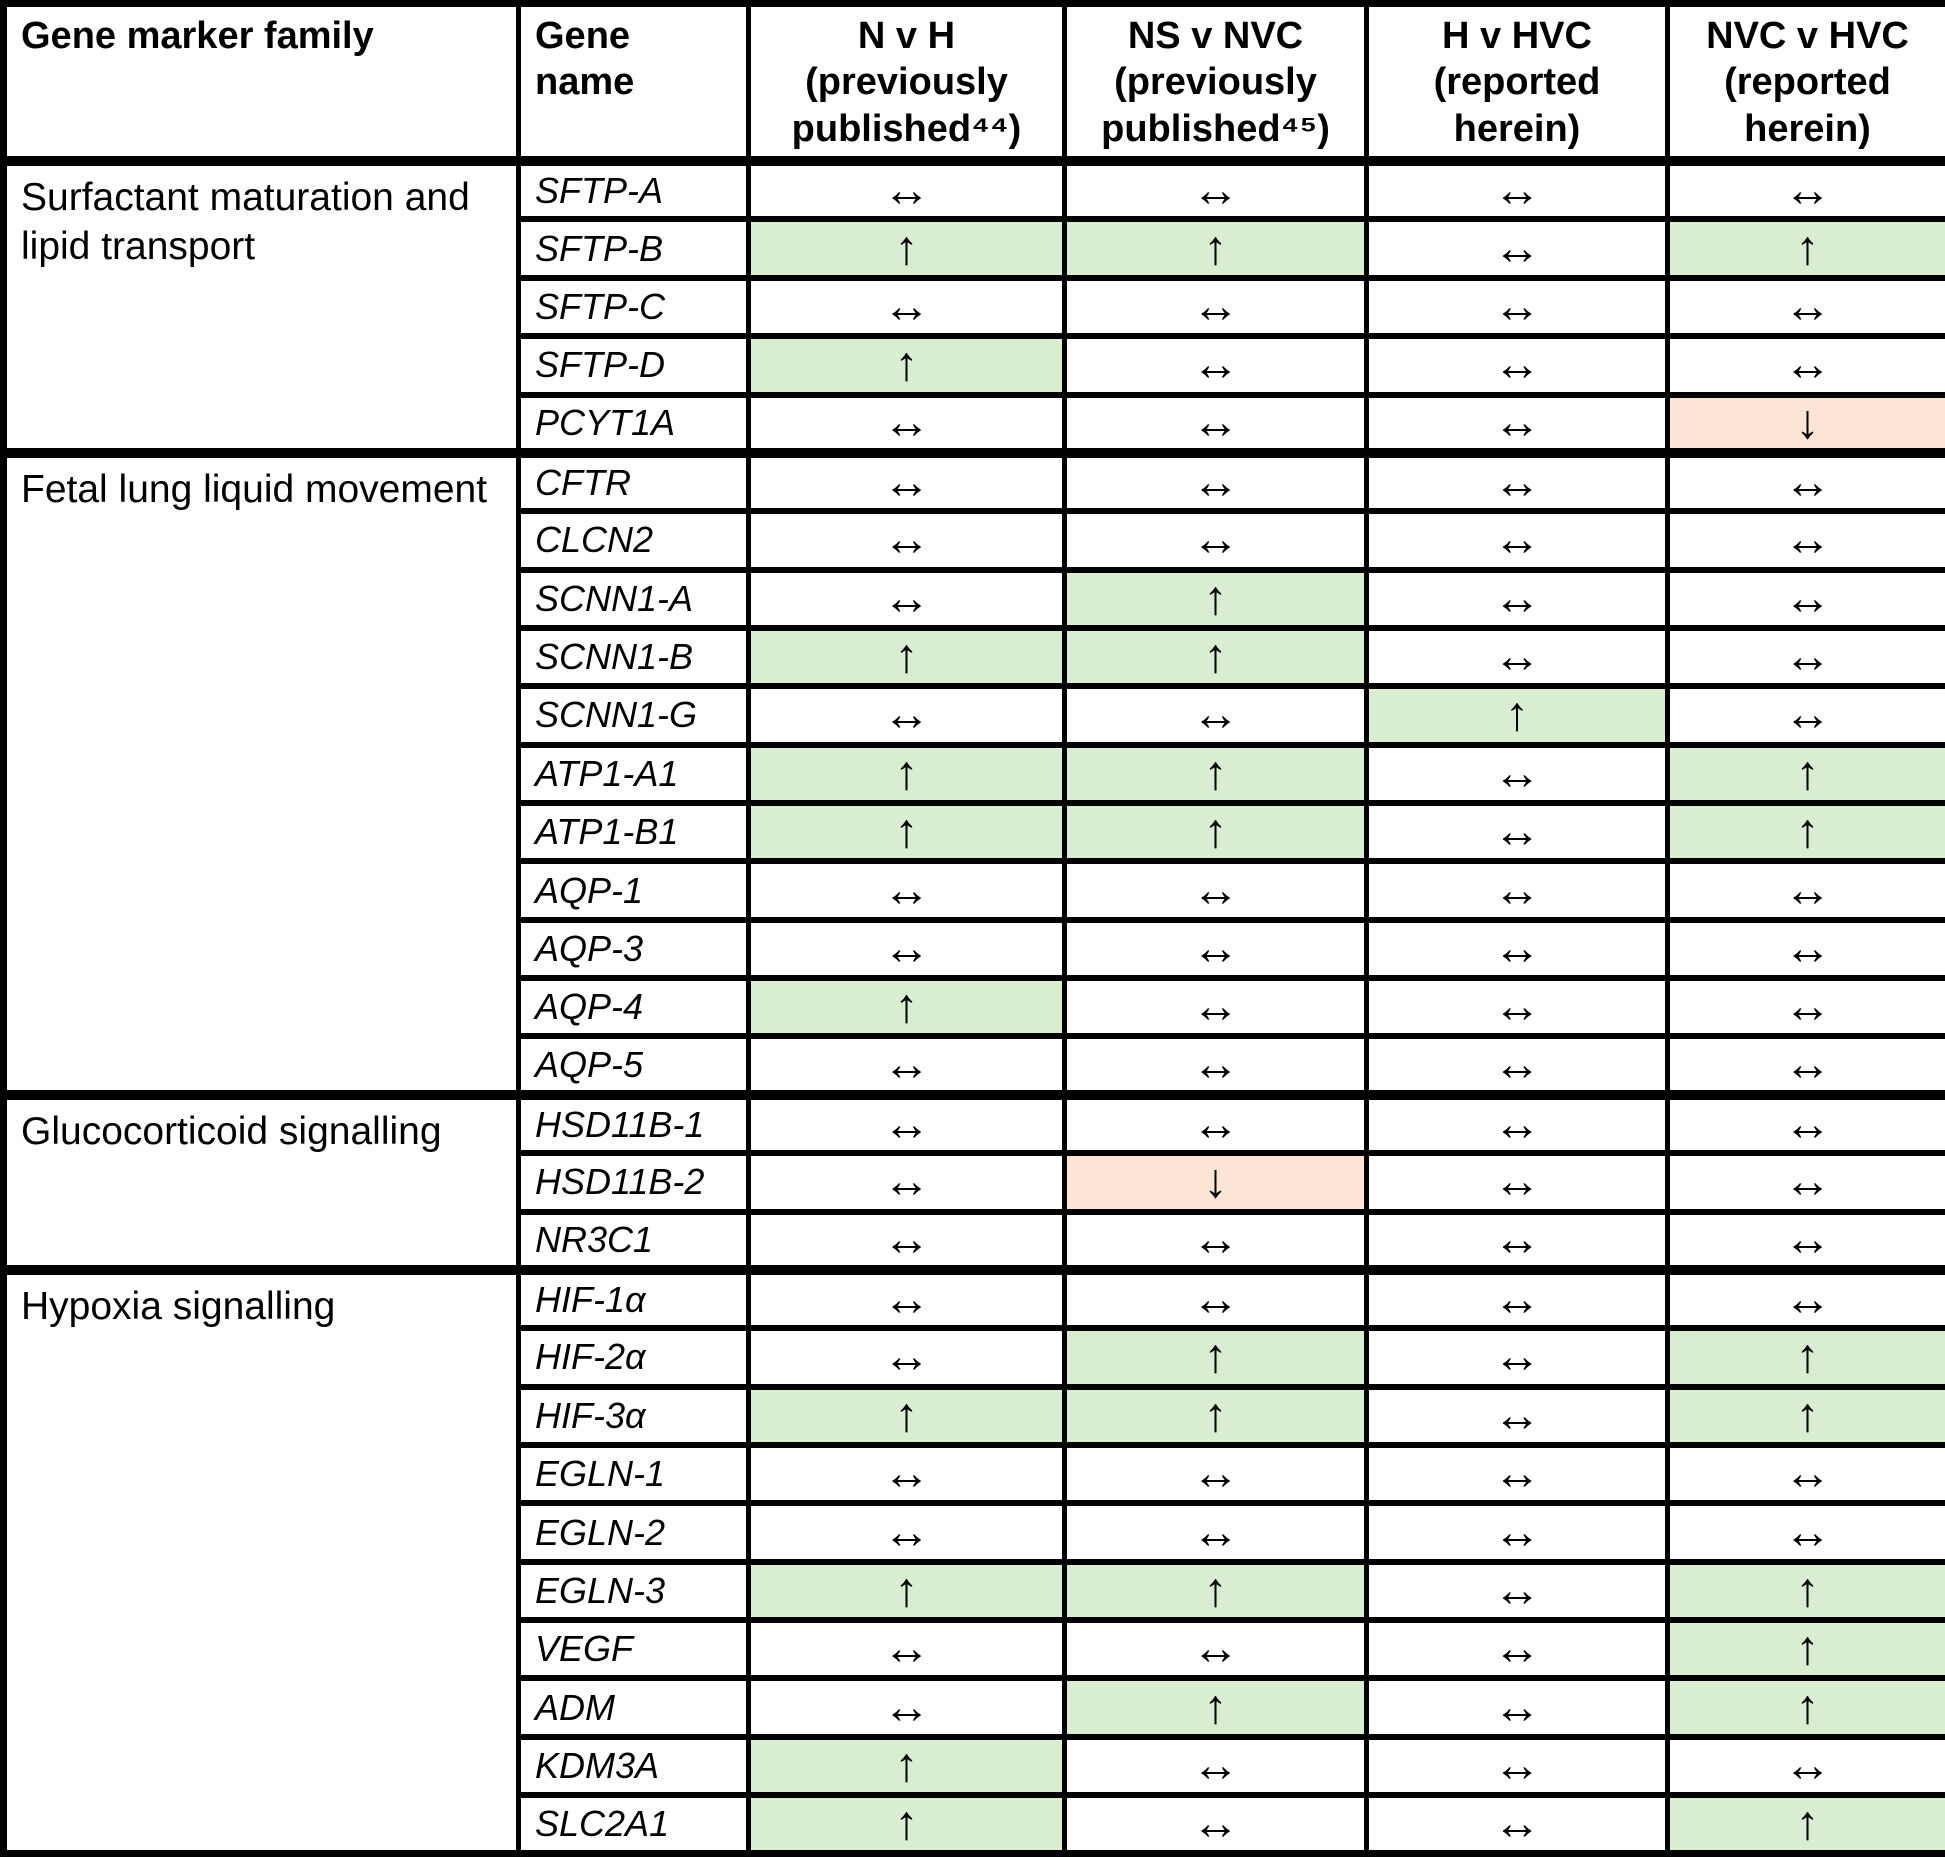  I want to click on down-arrow-icon: ↓, so click(1215, 1182).